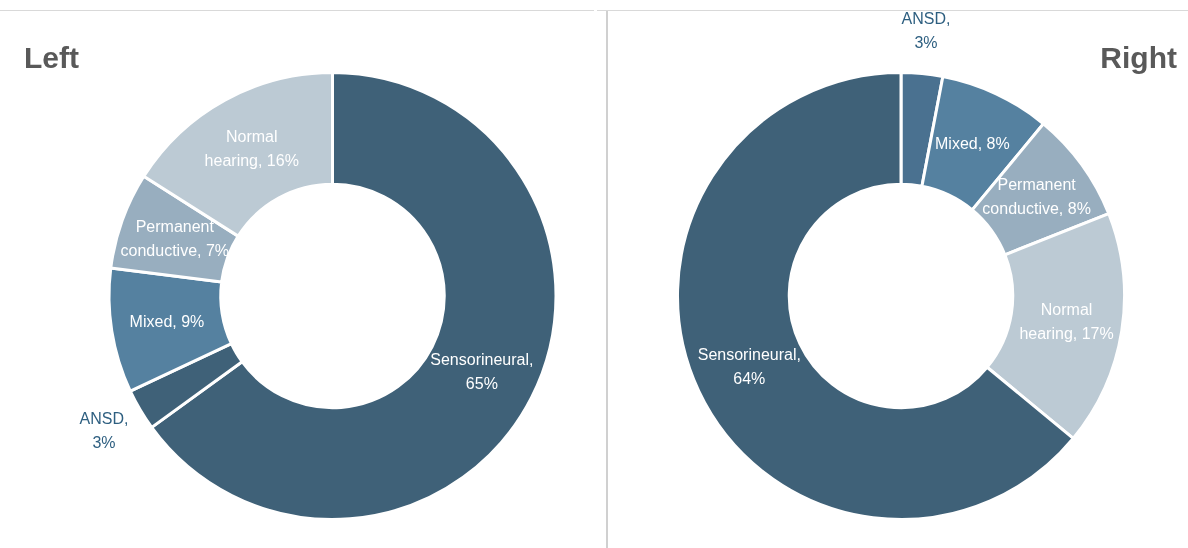 The image size is (1188, 548). I want to click on chart-title: Left, so click(51, 58).